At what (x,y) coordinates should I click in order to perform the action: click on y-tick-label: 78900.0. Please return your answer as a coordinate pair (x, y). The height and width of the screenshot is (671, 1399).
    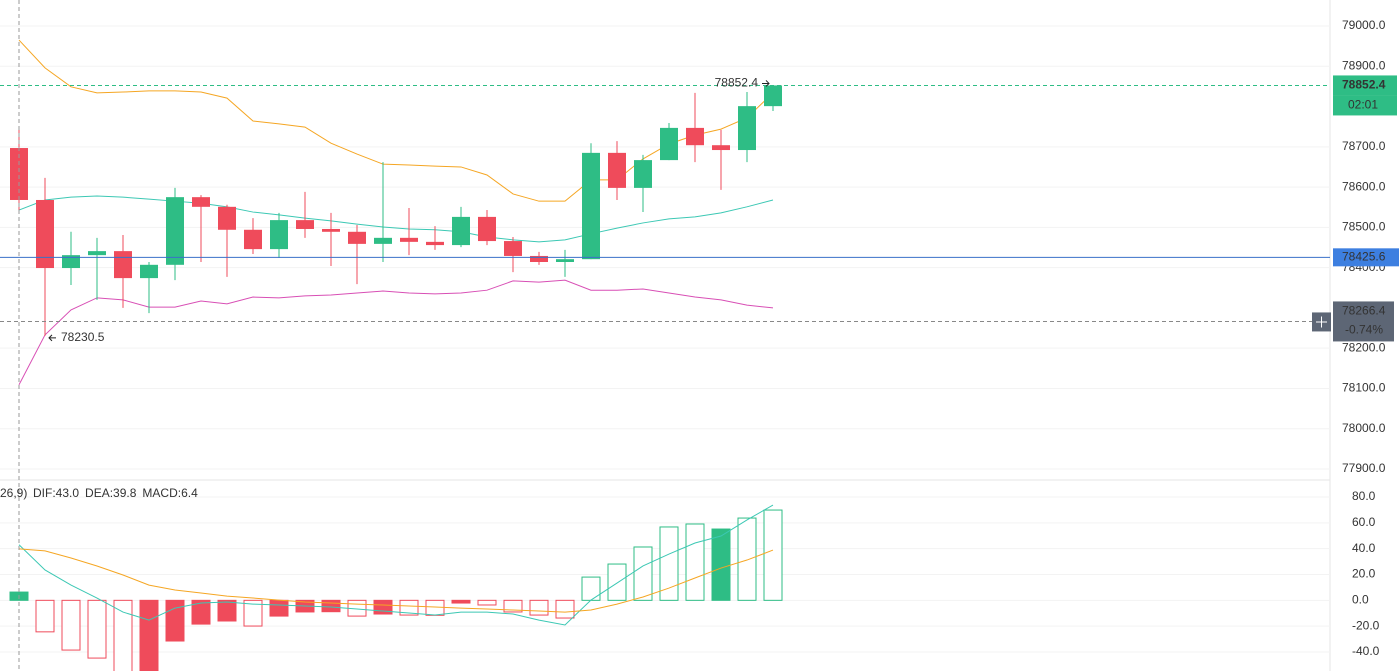
    Looking at the image, I should click on (1364, 65).